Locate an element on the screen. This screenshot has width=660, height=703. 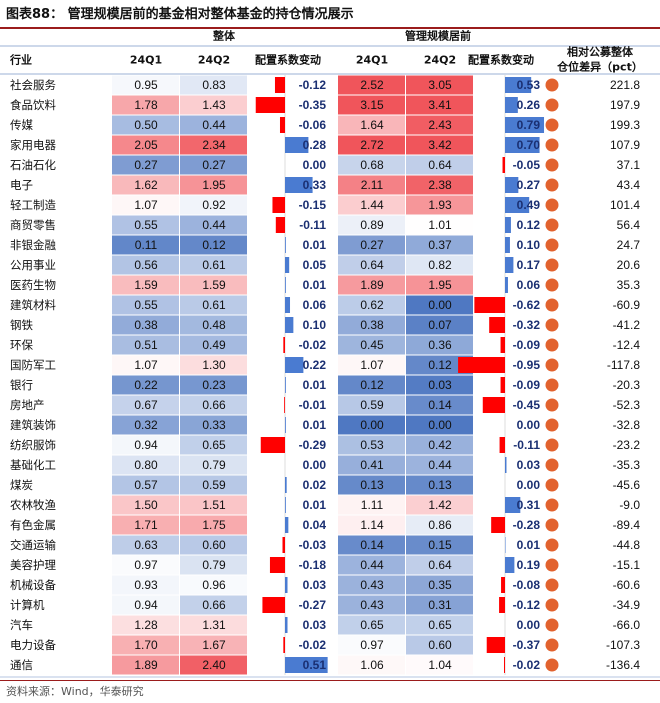
value-top-q1: 0.44 is located at coordinates (372, 565).